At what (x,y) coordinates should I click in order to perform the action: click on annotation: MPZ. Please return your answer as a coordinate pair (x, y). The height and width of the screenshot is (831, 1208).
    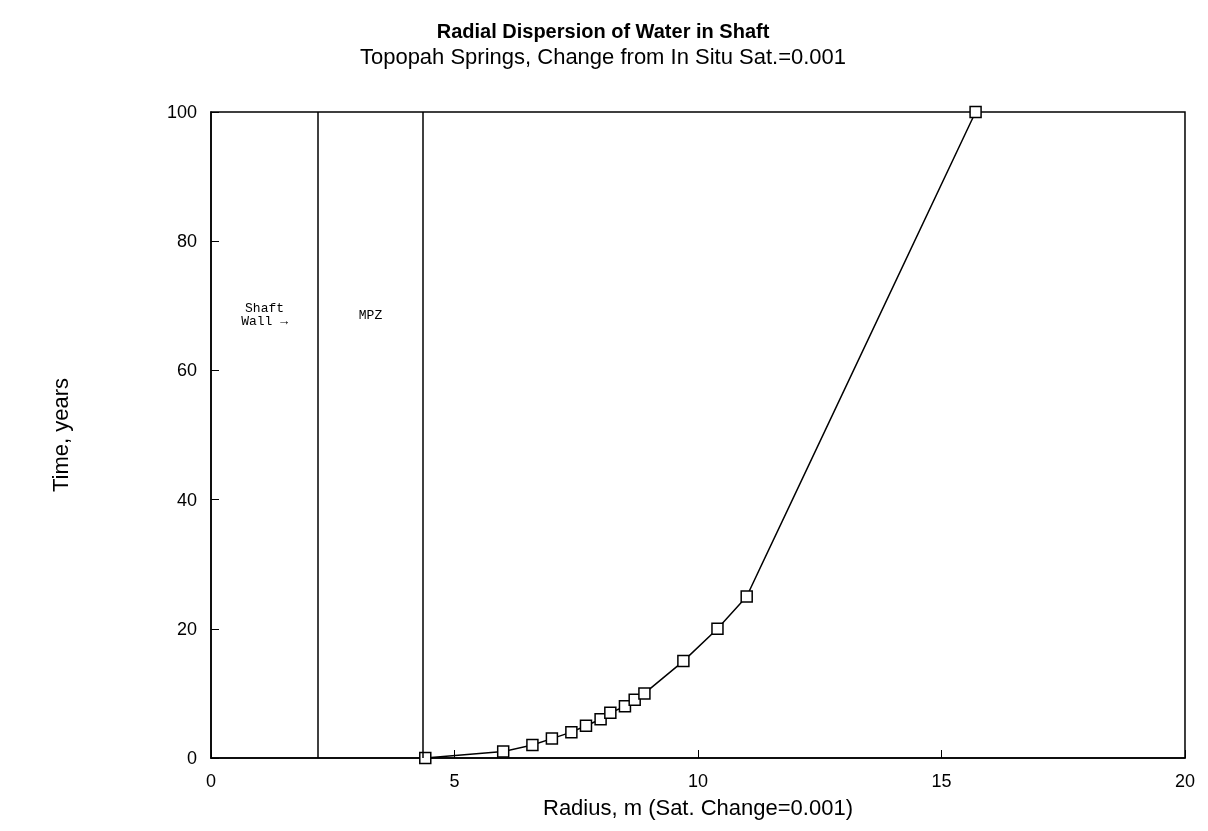
    Looking at the image, I should click on (370, 315).